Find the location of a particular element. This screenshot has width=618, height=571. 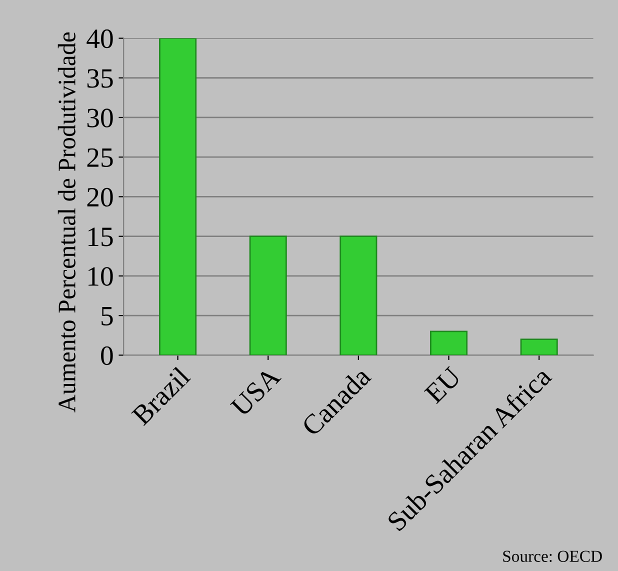

y-tick-label: 30 is located at coordinates (100, 118).